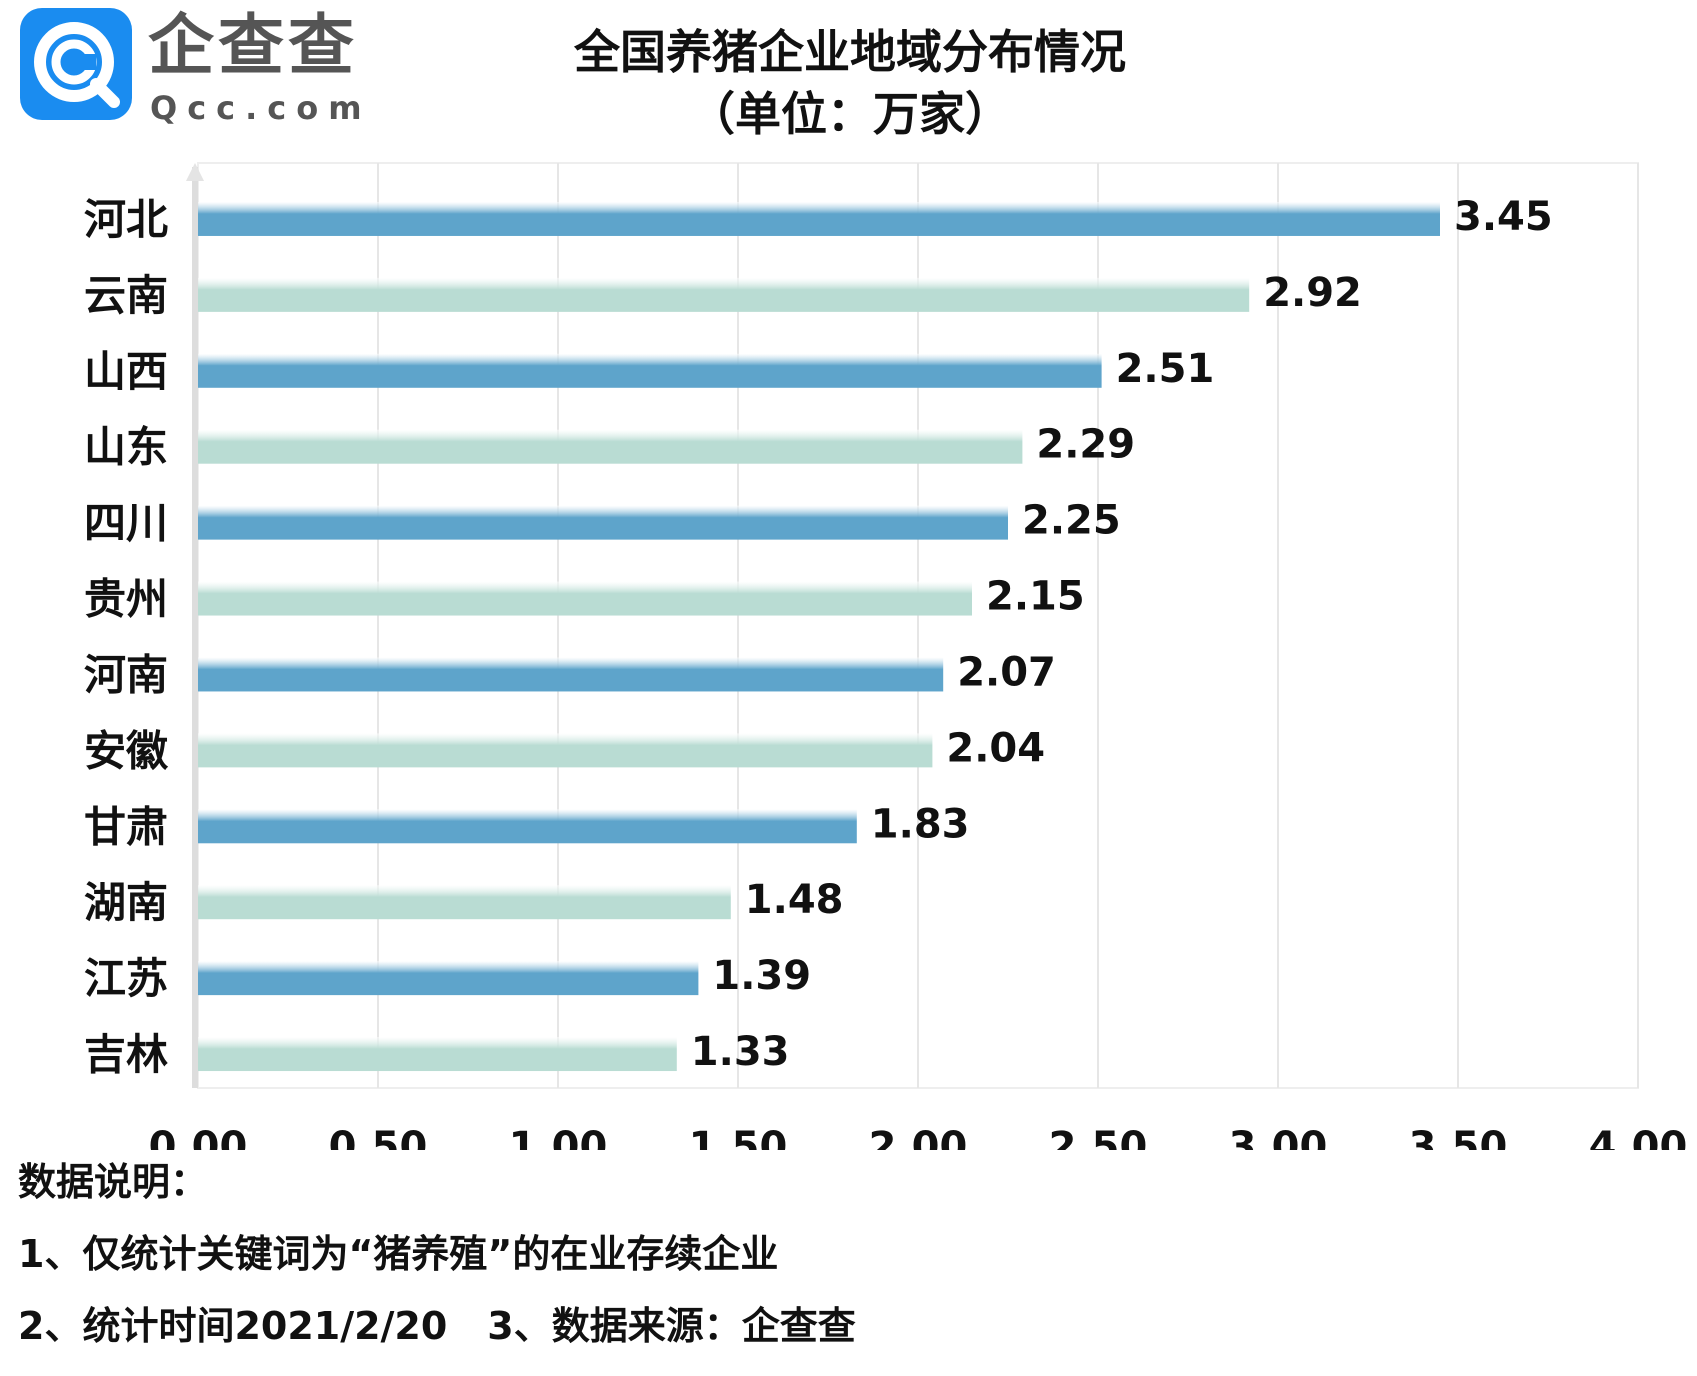  What do you see at coordinates (198, 1137) in the screenshot?
I see `x-tick-label: 0.00` at bounding box center [198, 1137].